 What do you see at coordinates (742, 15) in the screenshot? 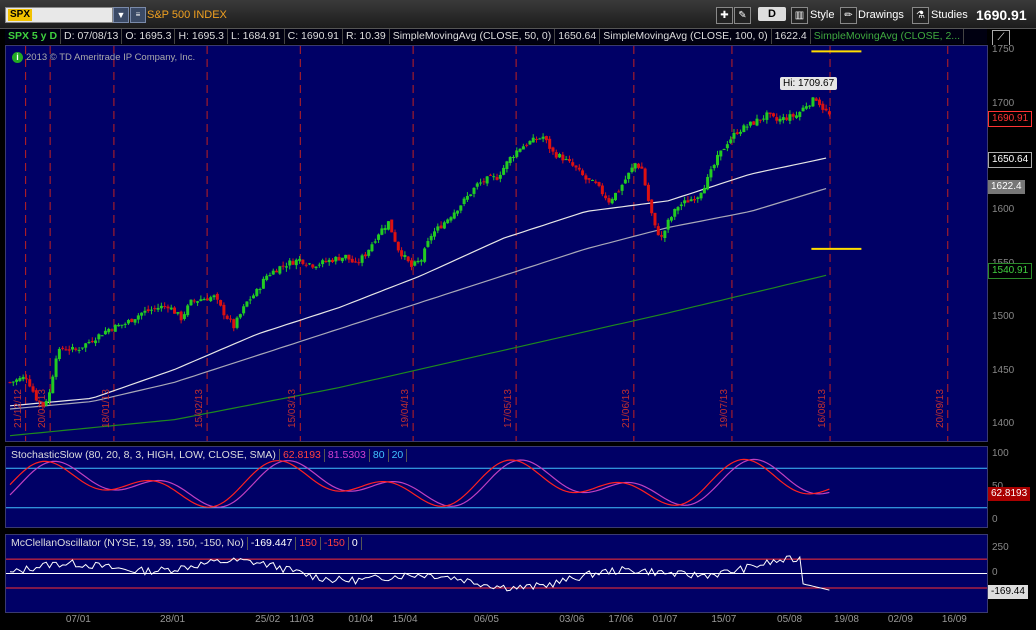
I see `wrench-icon: ✎` at bounding box center [742, 15].